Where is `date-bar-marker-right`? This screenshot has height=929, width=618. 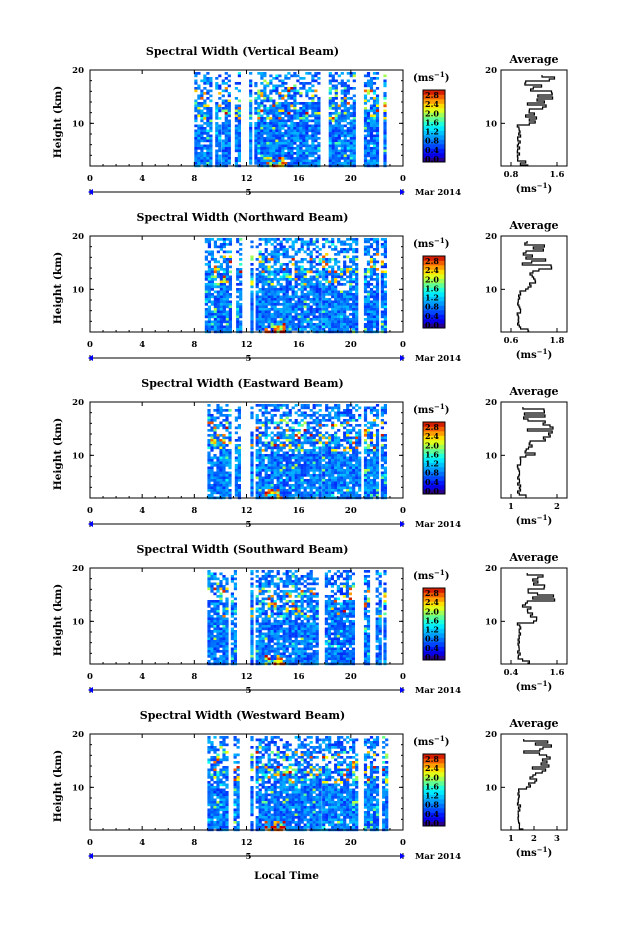 date-bar-marker-right is located at coordinates (402, 192).